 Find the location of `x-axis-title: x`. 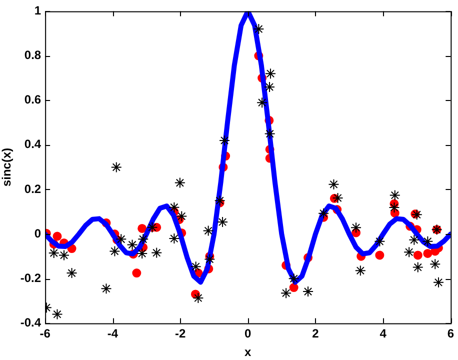

x-axis-title: x is located at coordinates (248, 352).